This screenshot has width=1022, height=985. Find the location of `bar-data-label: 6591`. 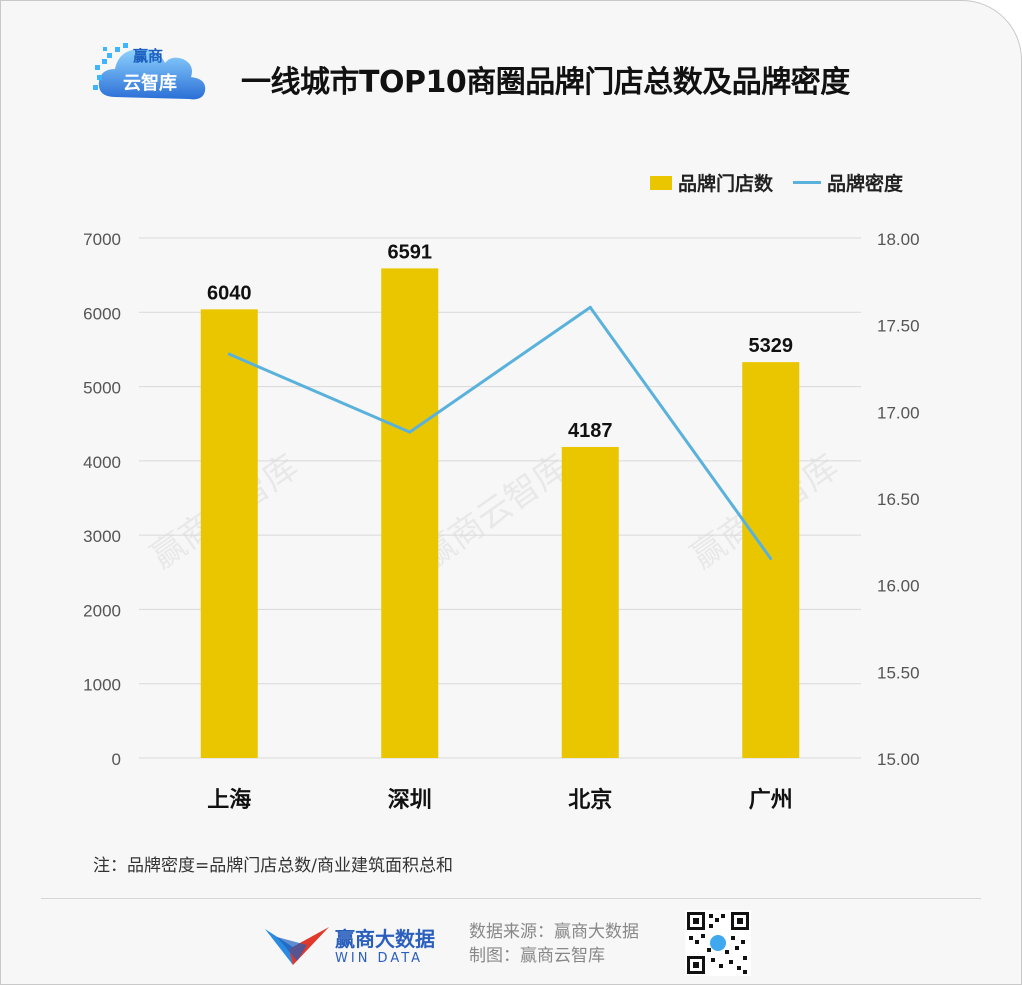

bar-data-label: 6591 is located at coordinates (410, 252).